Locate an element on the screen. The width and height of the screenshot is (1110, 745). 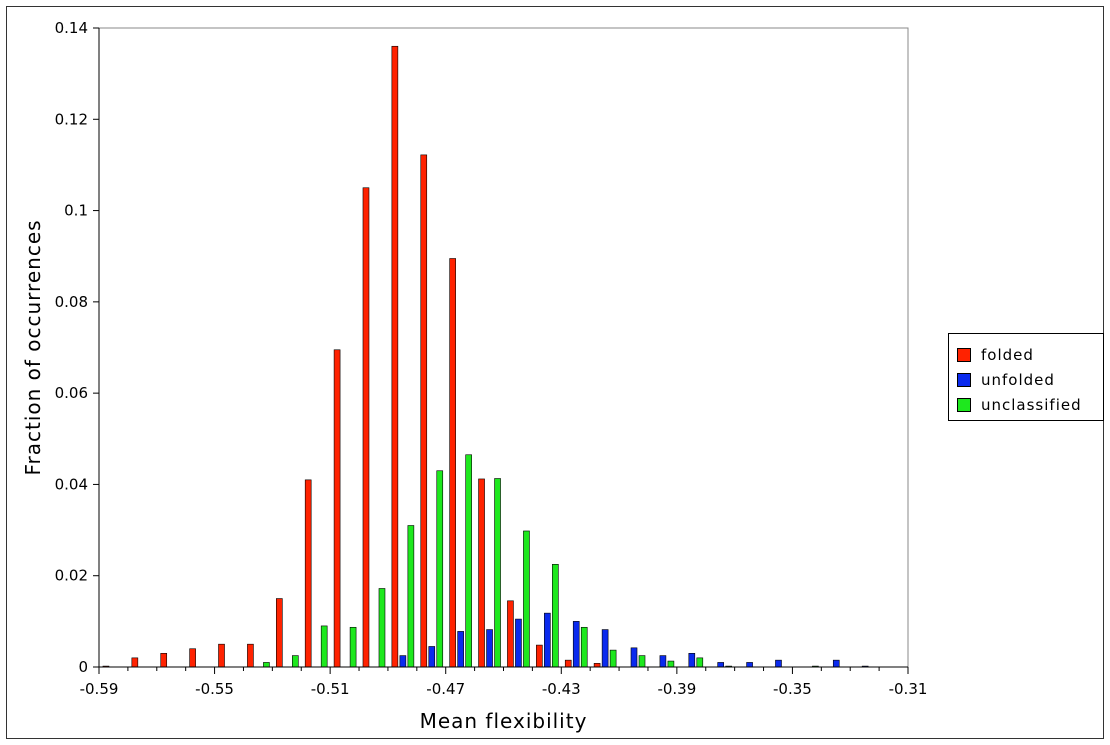
x-tick-label-6: -0.35 is located at coordinates (792, 689).